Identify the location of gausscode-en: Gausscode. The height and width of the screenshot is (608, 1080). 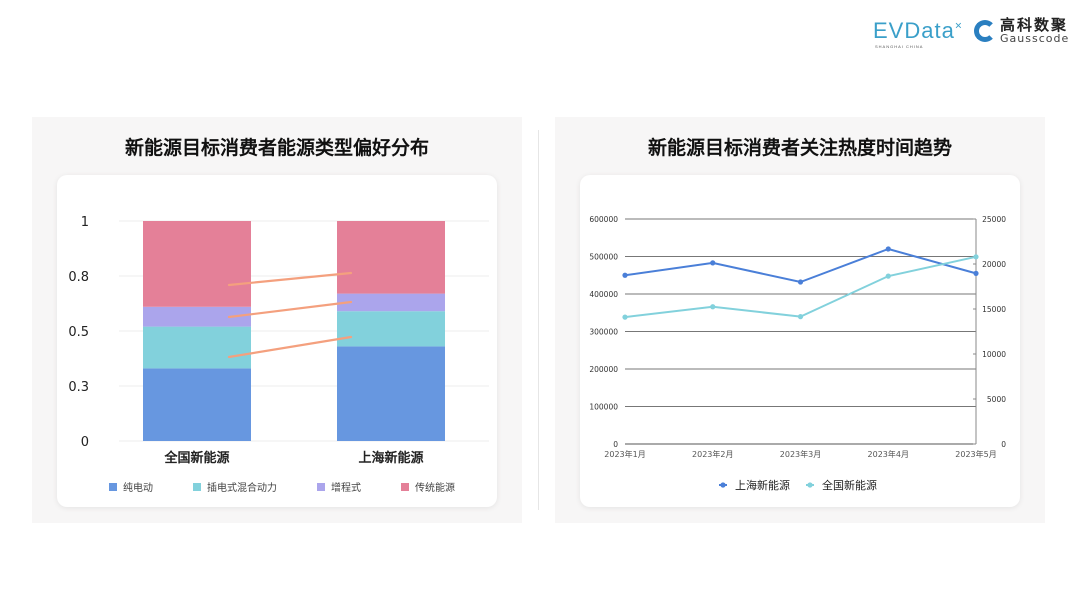
(1035, 38).